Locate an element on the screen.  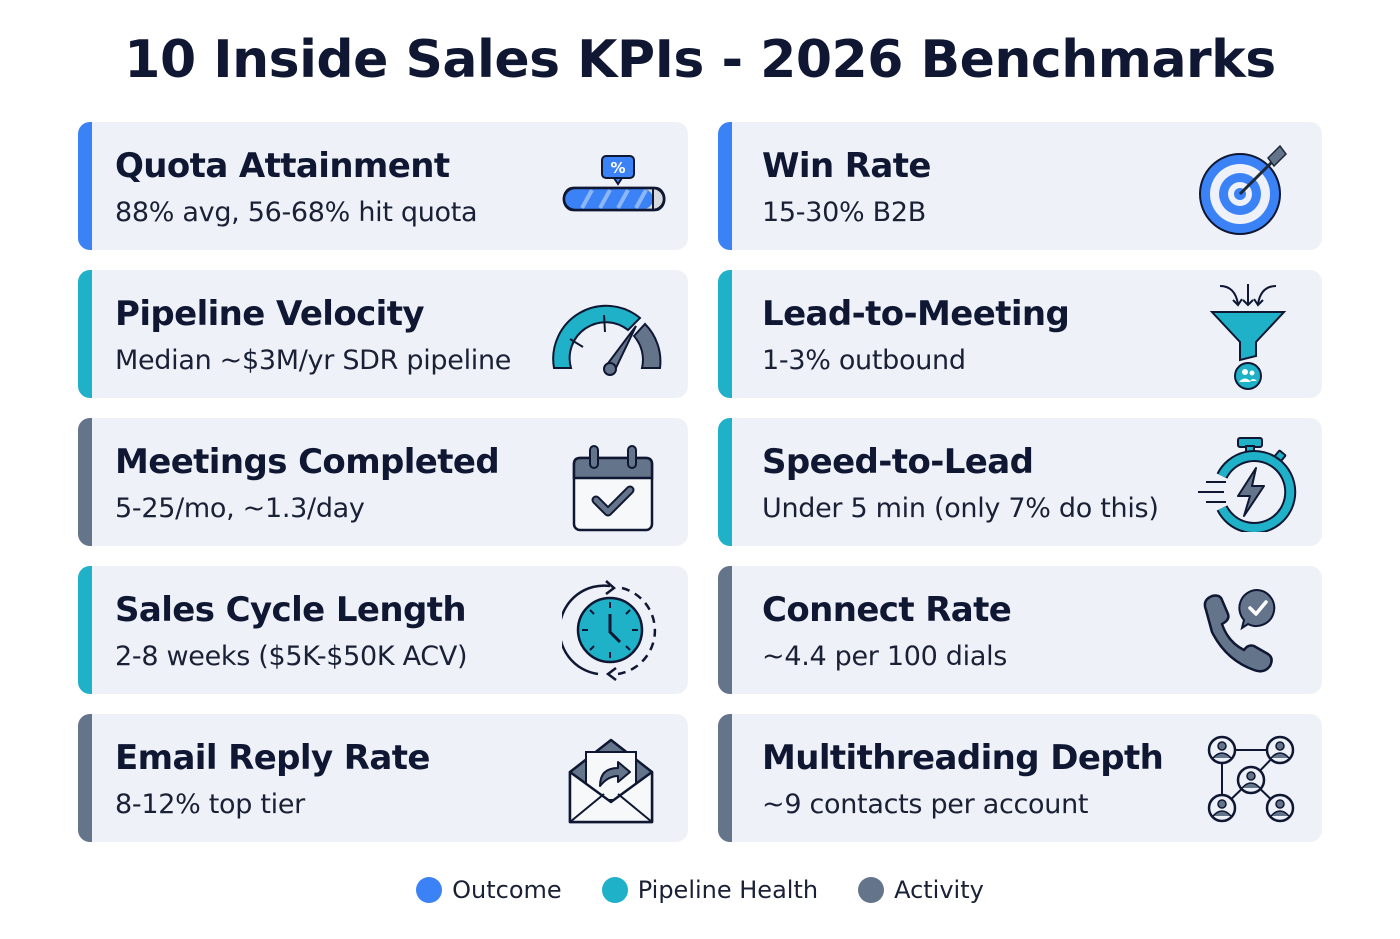
legend-item-pipeline-health: Pipeline Health is located at coordinates (710, 890).